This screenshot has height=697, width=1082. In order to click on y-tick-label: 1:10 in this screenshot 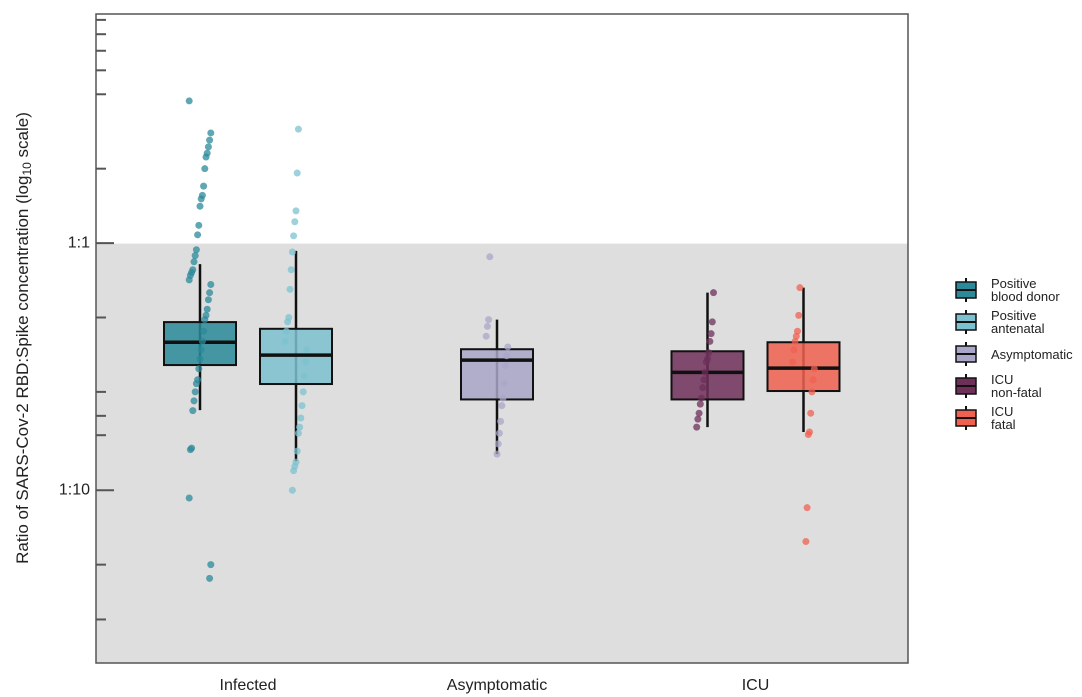, I will do `click(74, 489)`.